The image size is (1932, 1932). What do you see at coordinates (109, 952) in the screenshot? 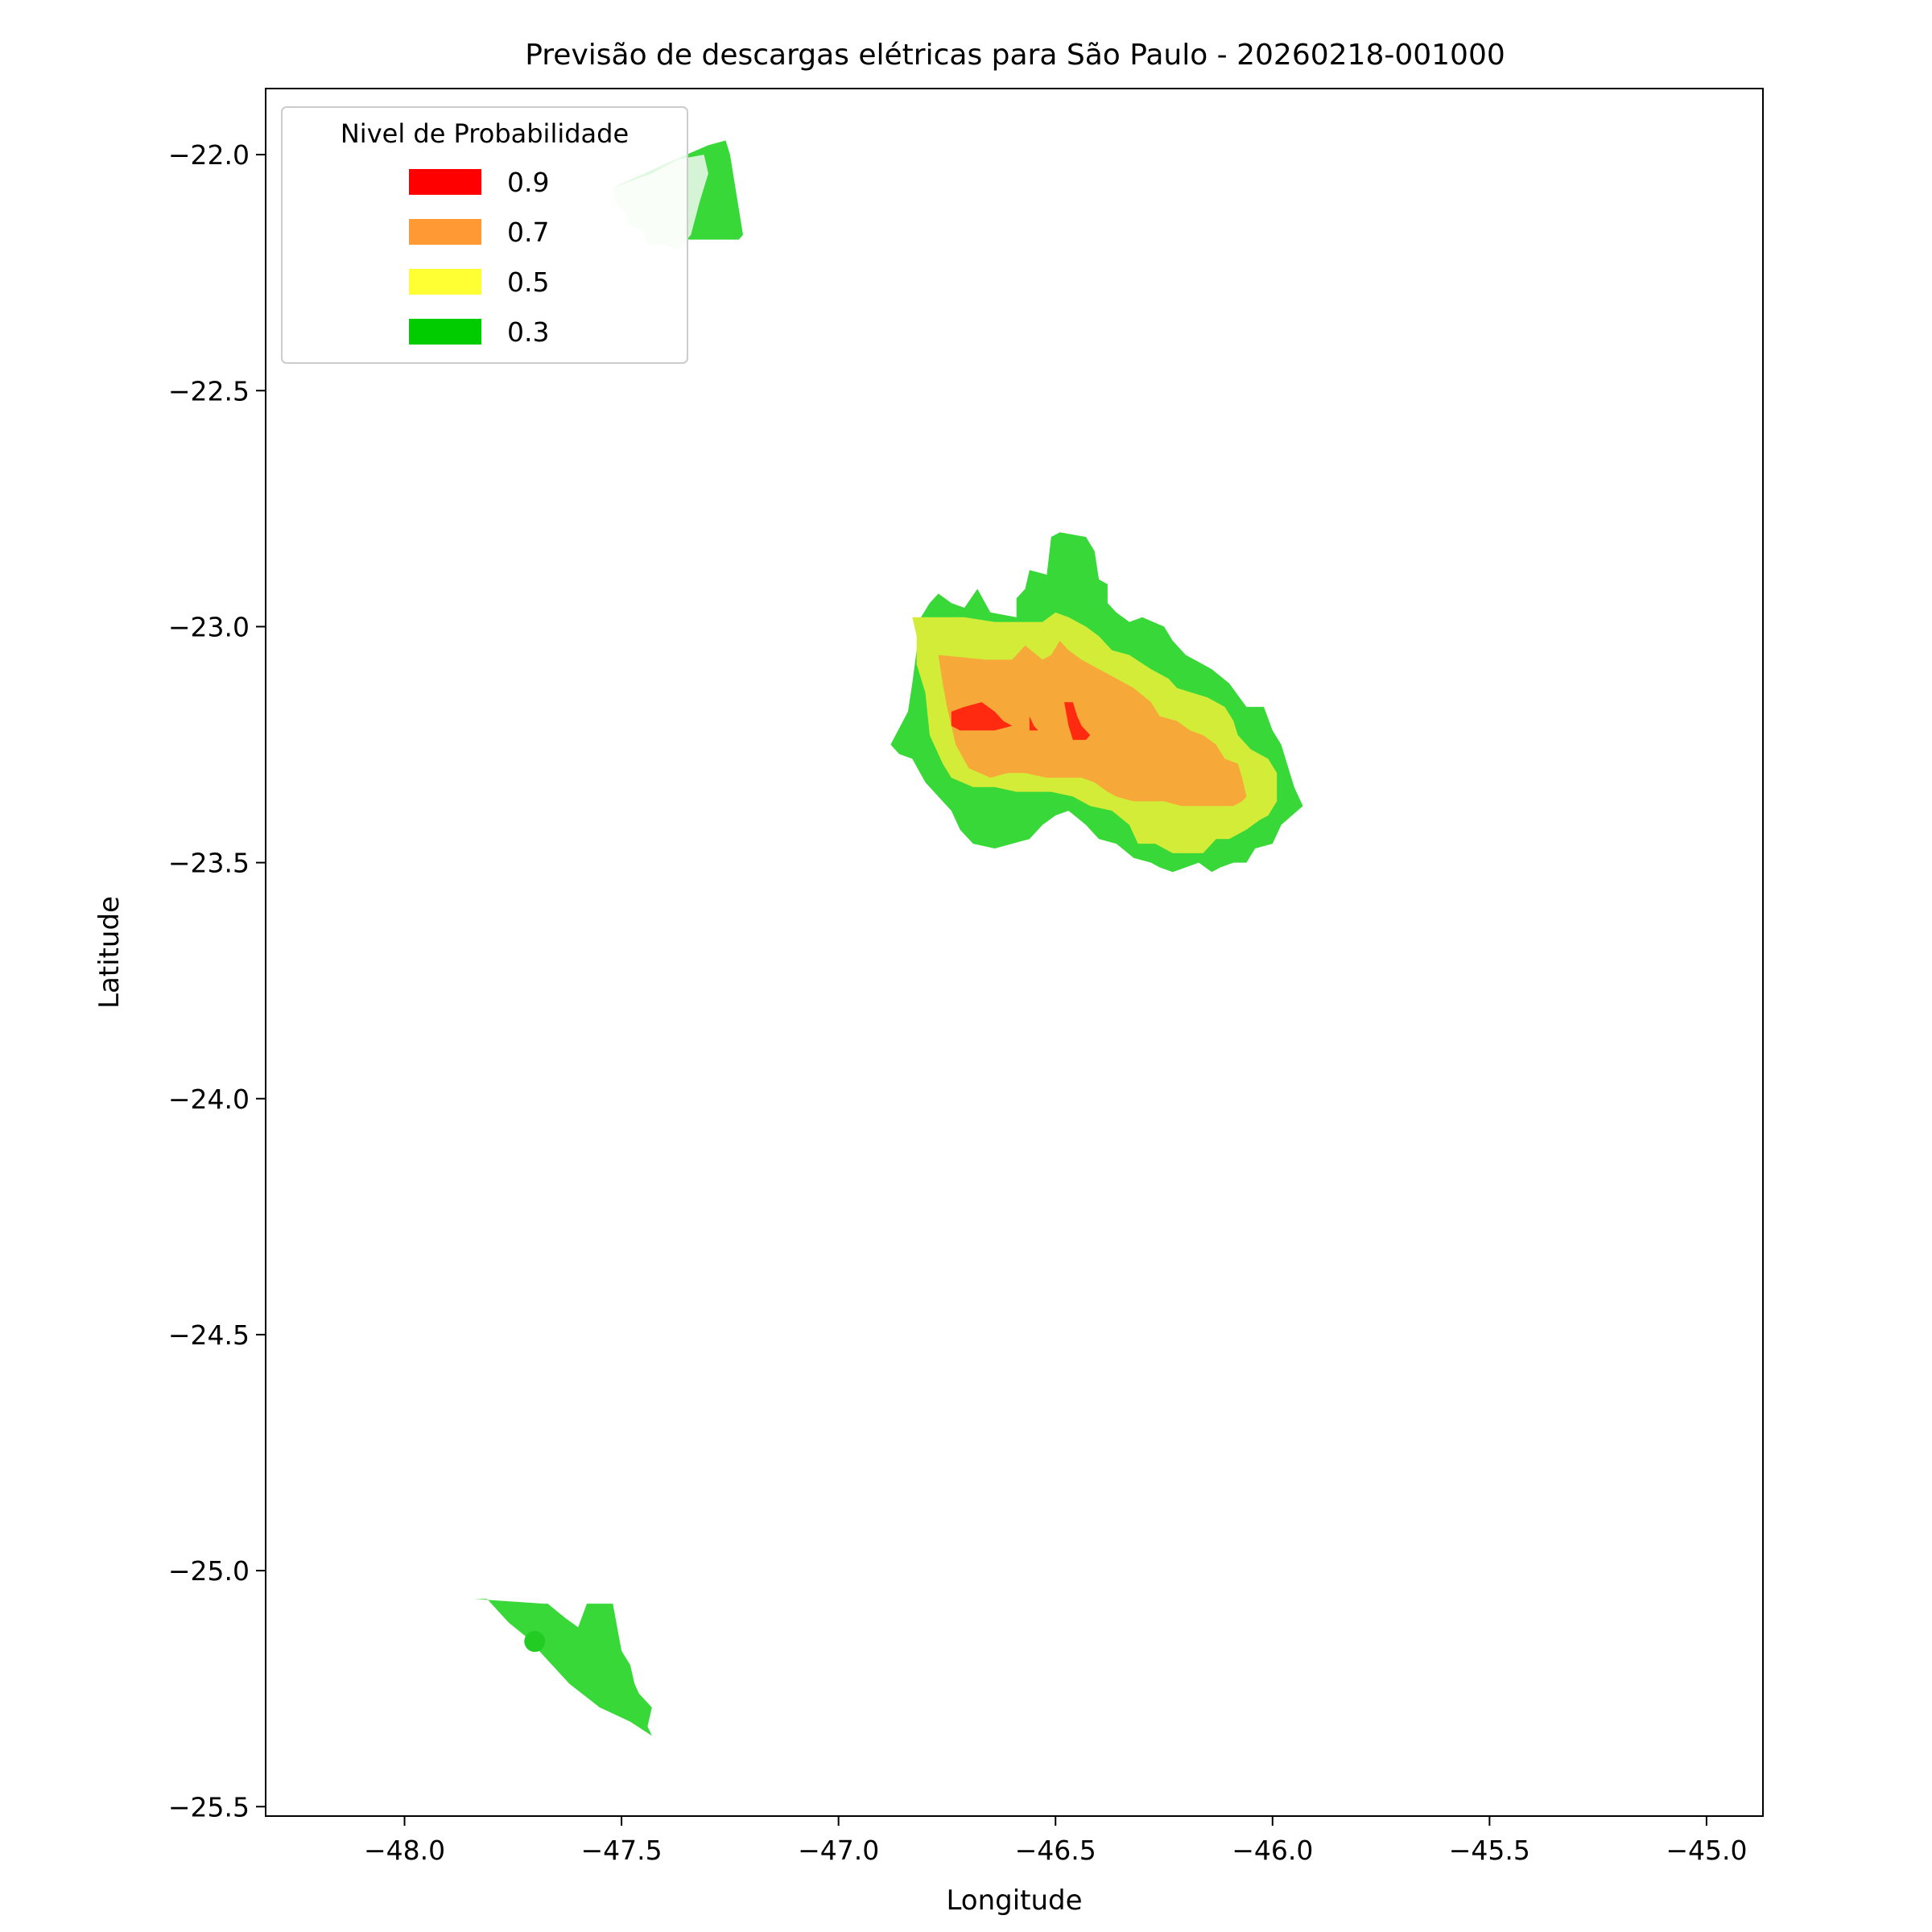
I see `y-axis-label: Latitude` at bounding box center [109, 952].